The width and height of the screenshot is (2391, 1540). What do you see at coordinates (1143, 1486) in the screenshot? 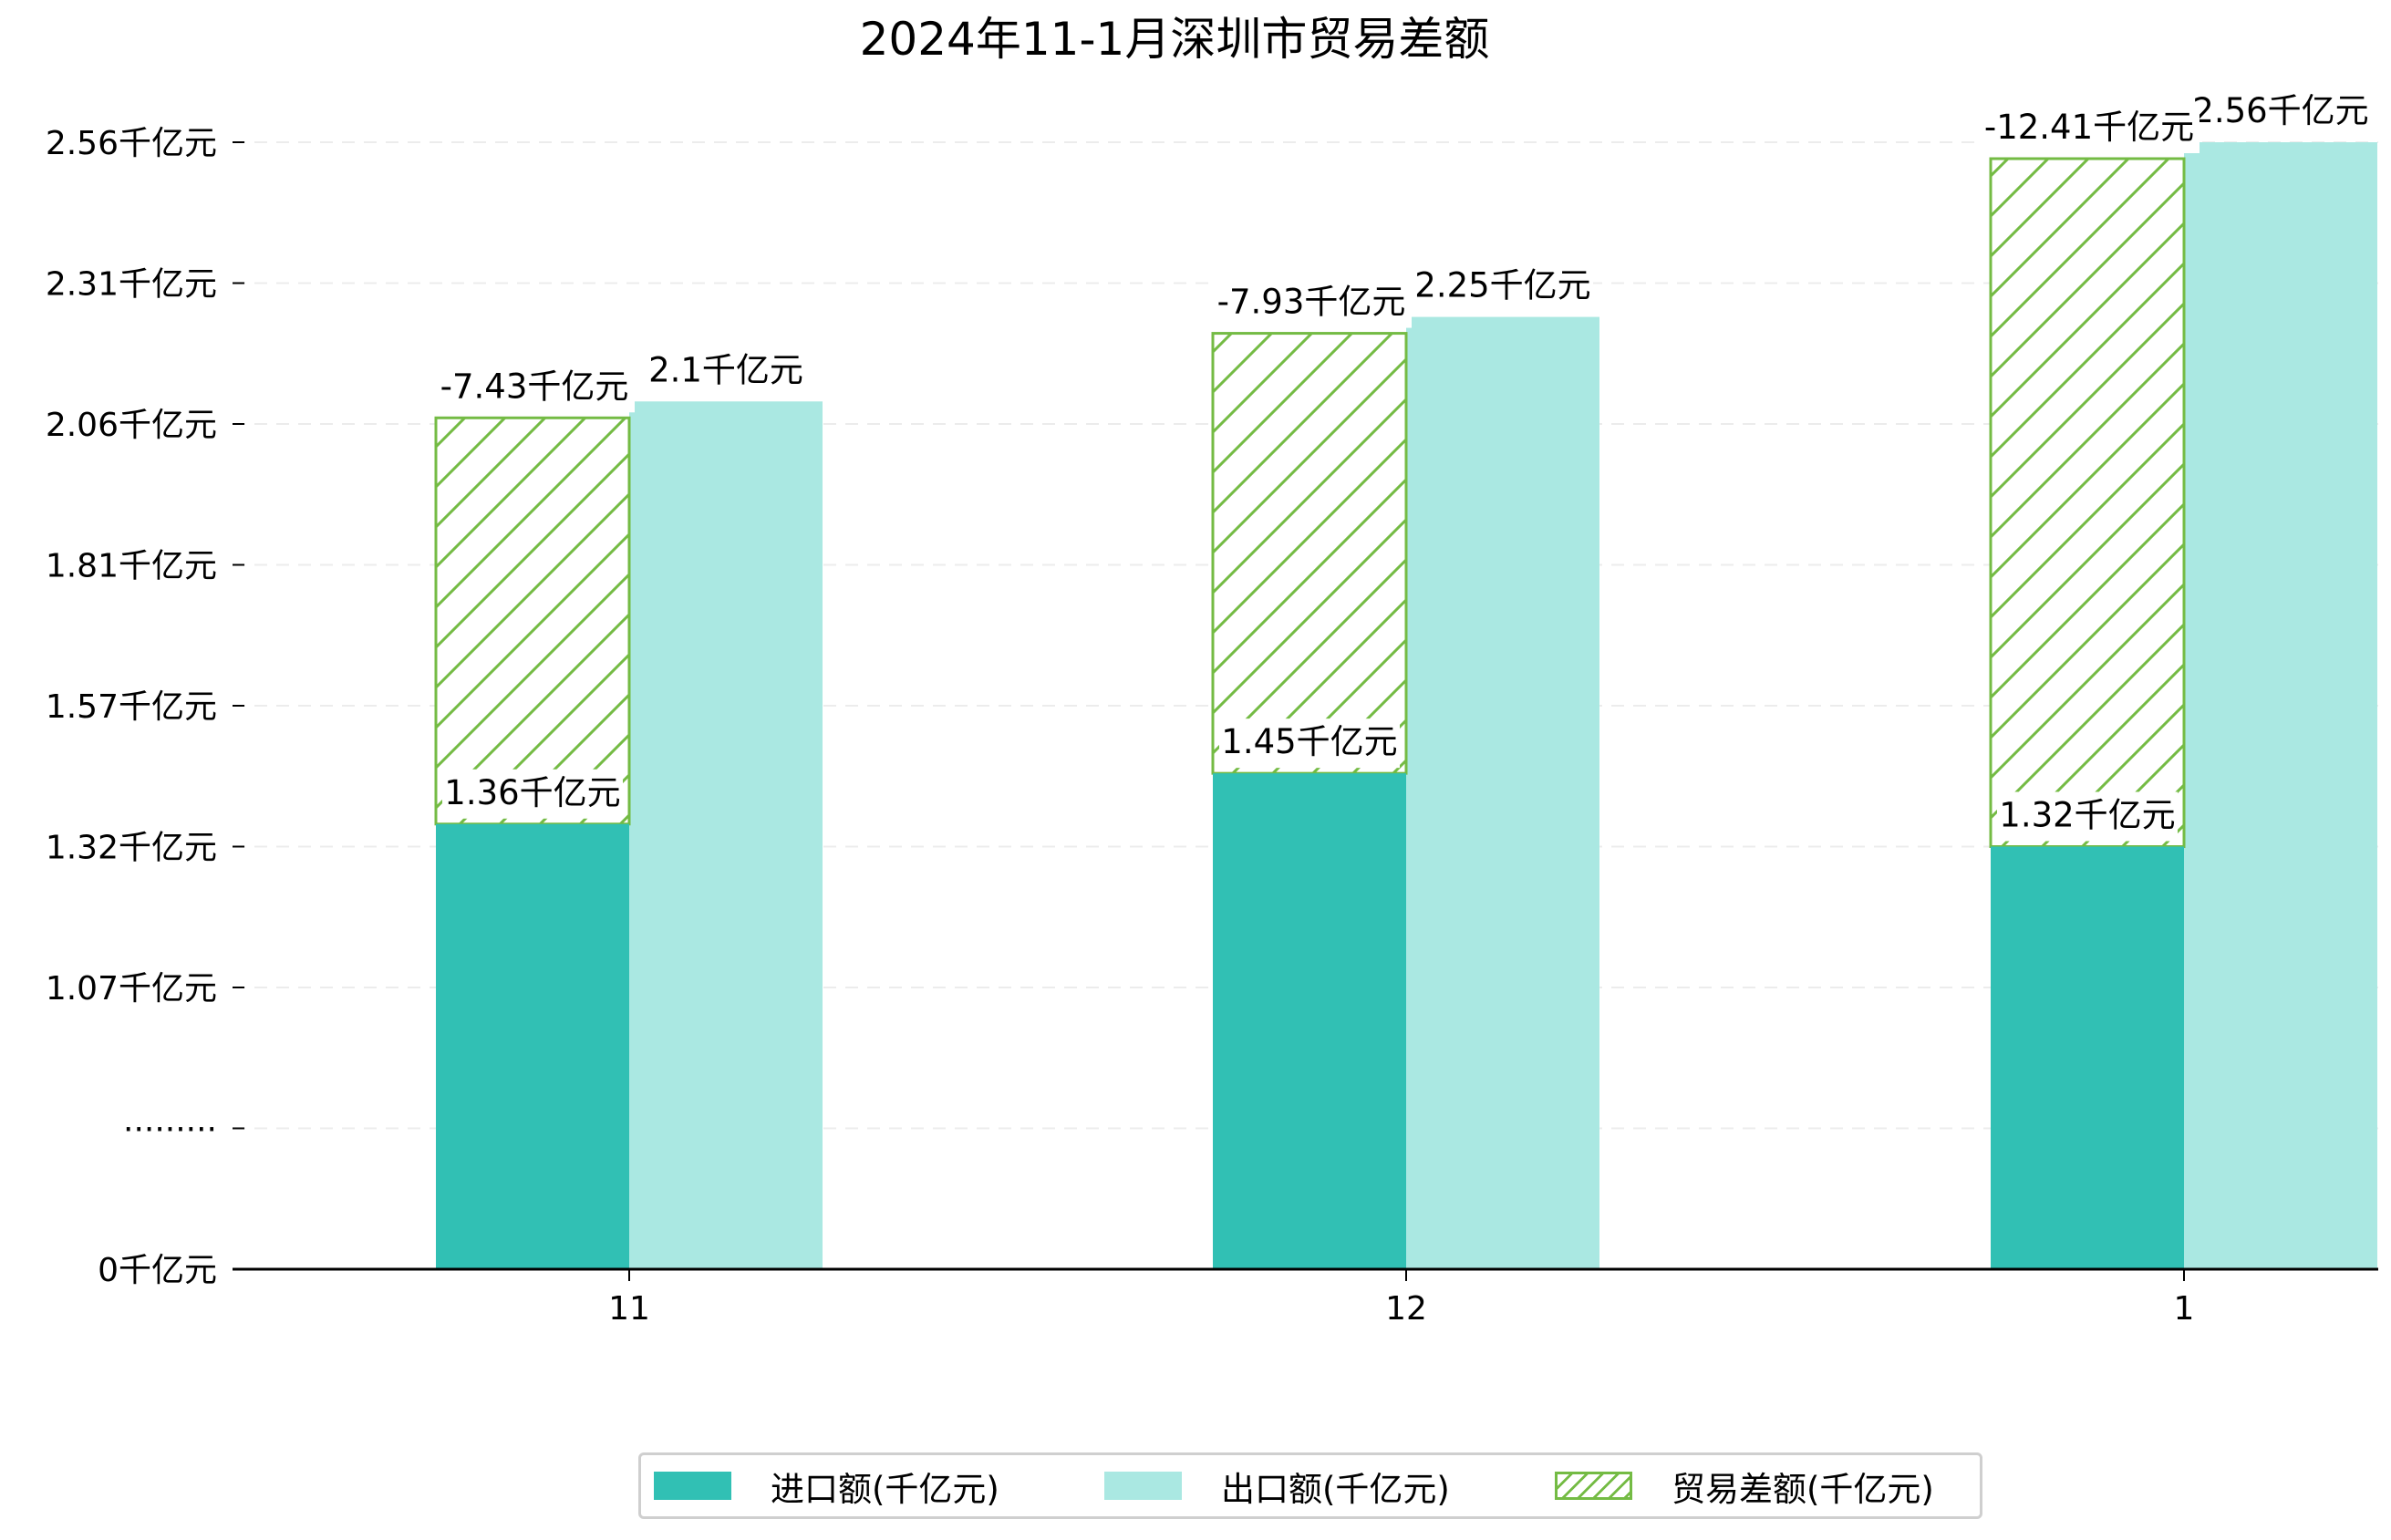
I see `legend-swatch-export` at bounding box center [1143, 1486].